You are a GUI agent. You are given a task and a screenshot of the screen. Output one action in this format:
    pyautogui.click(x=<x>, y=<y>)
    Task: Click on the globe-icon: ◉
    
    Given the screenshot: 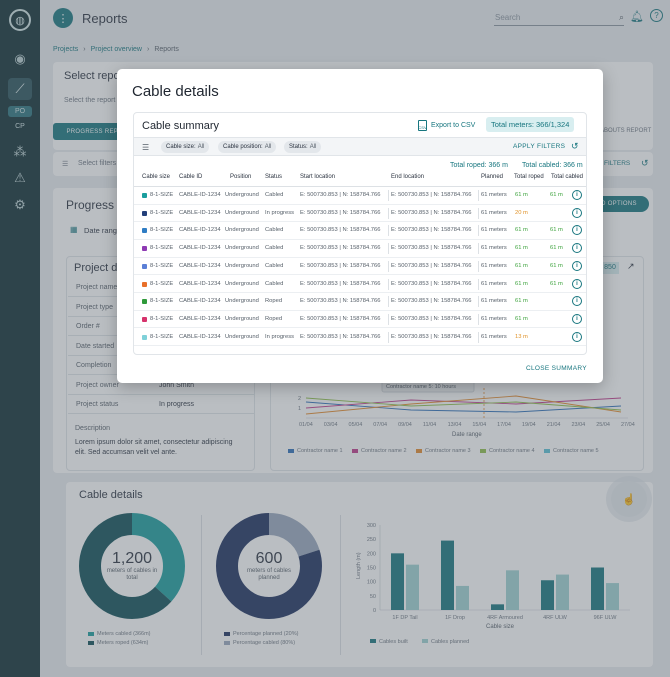 What is the action you would take?
    pyautogui.click(x=20, y=58)
    